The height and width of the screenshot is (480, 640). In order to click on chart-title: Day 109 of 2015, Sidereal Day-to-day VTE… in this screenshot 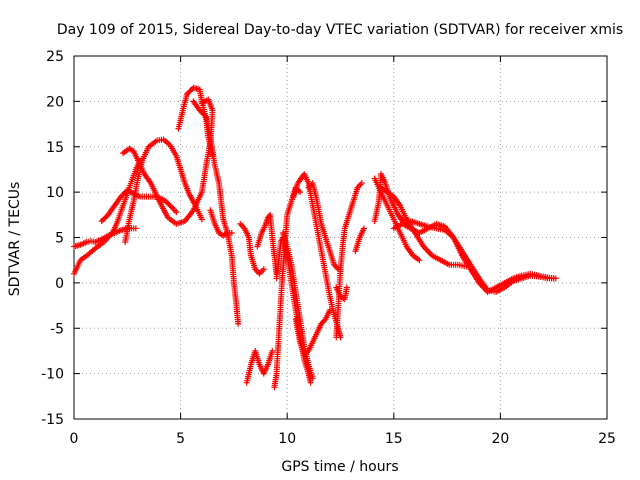, I will do `click(340, 30)`.